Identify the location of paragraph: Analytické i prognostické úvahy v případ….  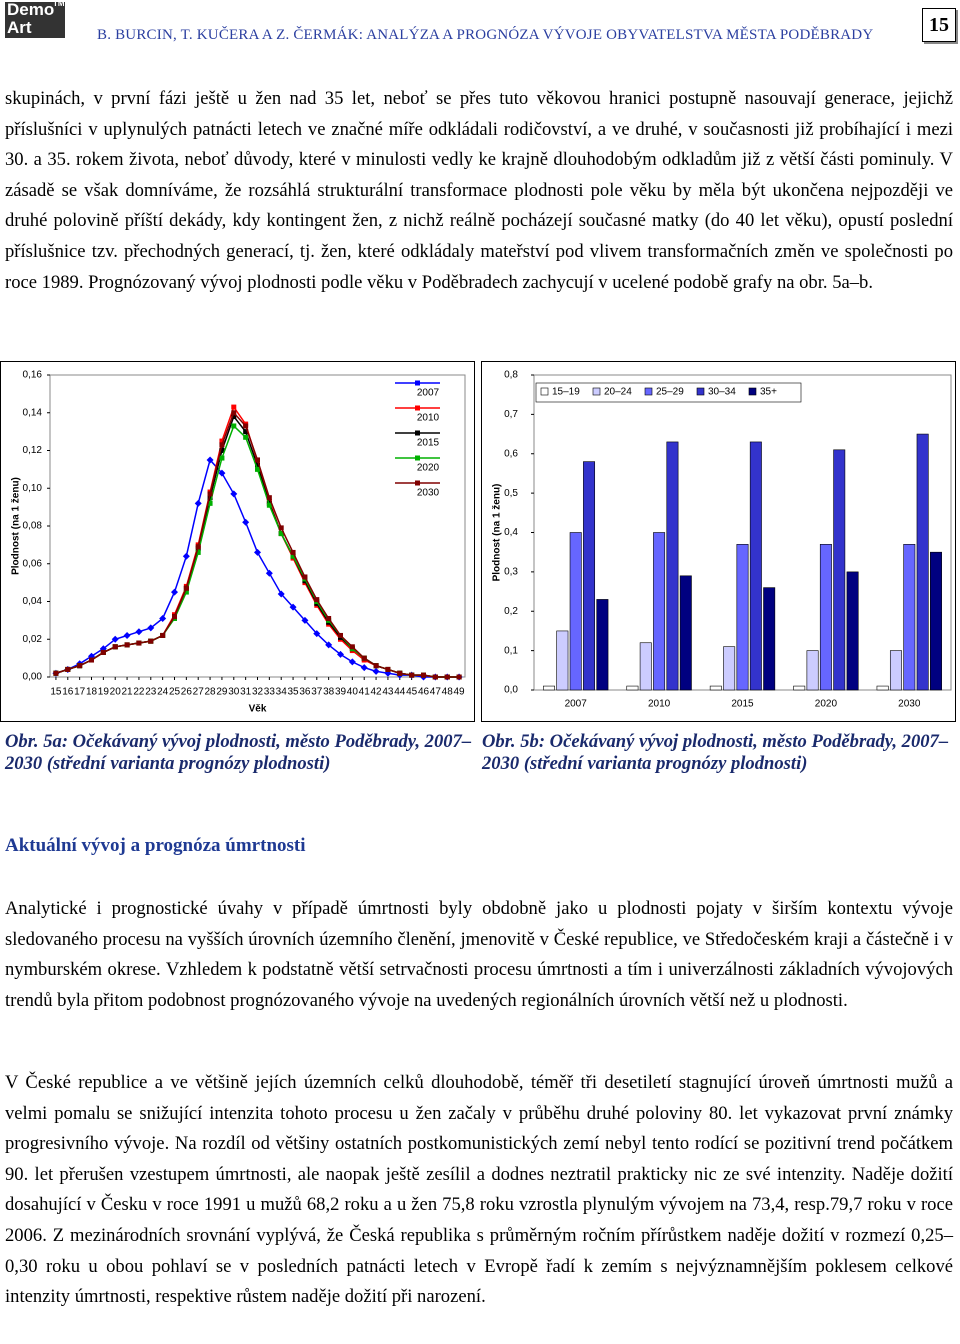
(479, 954).